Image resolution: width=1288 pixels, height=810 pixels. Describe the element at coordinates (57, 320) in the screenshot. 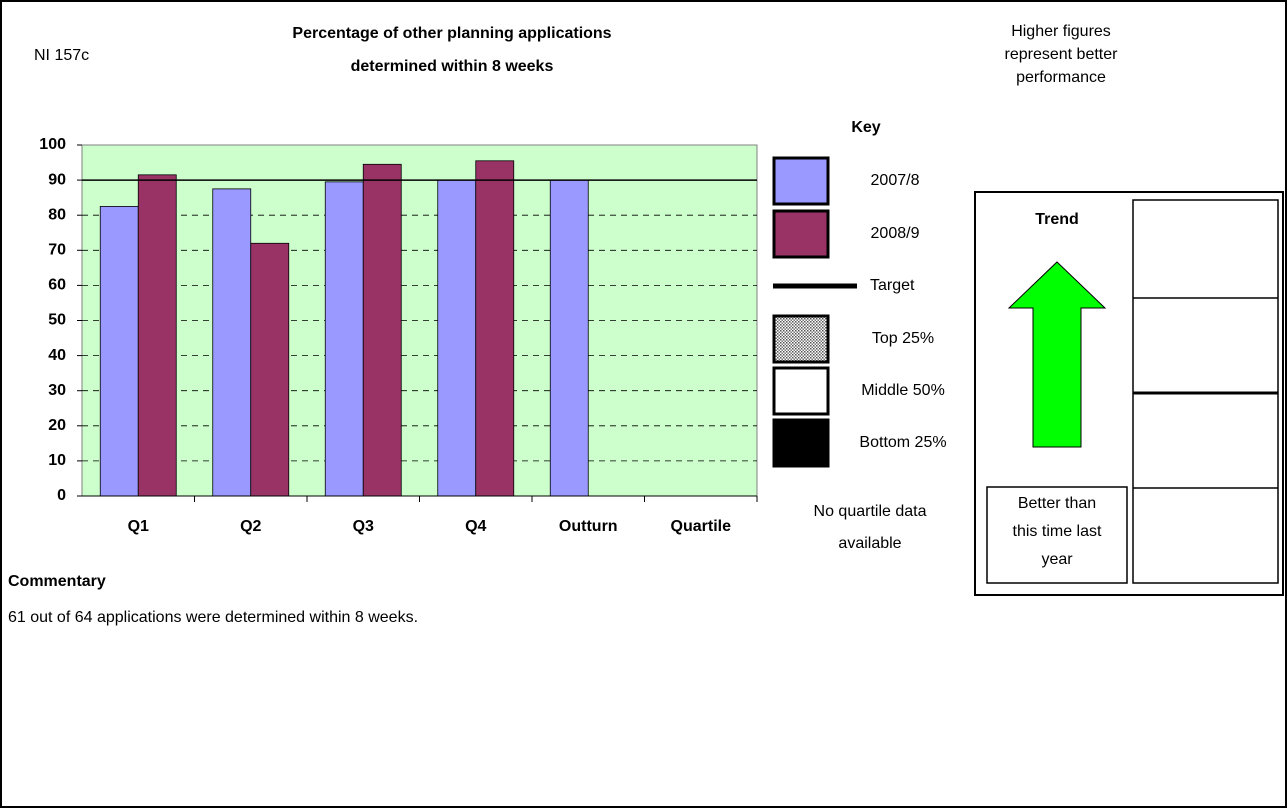

I see `y-tick-label: 50` at that location.